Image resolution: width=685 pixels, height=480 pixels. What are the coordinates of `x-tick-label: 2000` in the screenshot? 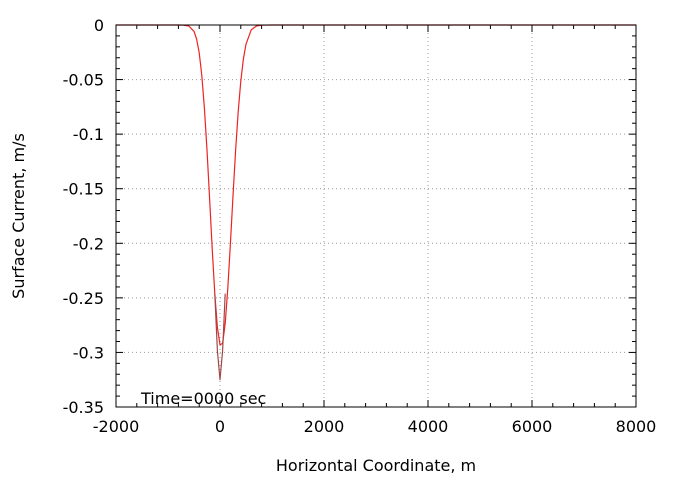 It's located at (324, 426).